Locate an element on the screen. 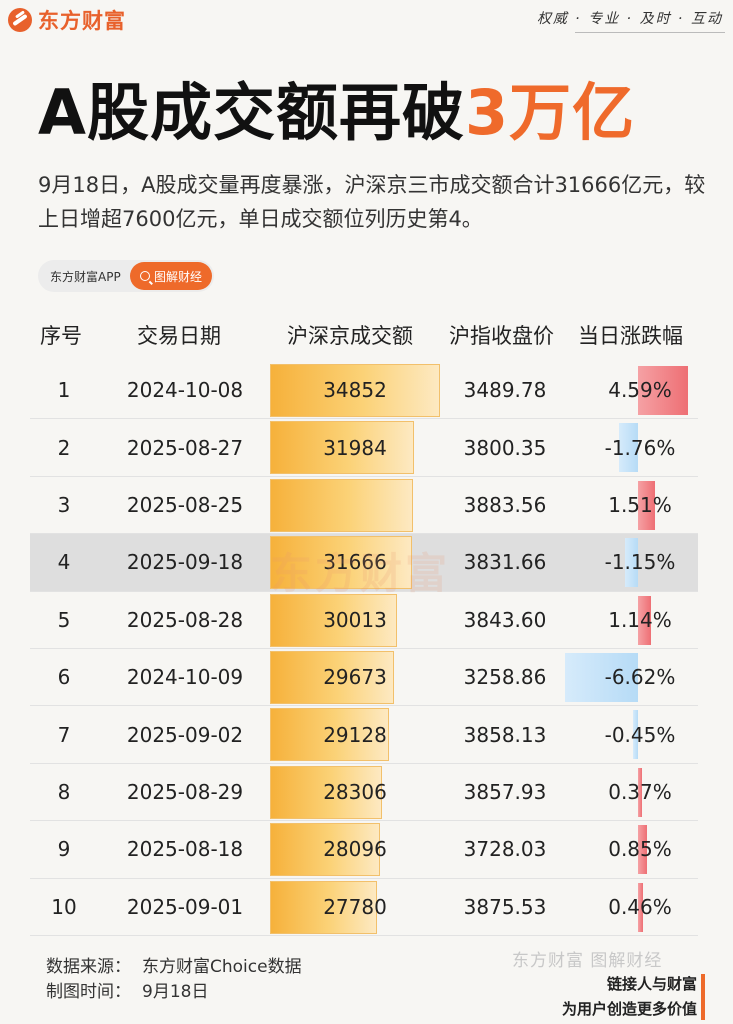  motto-line-1: 链接人与财富 is located at coordinates (651, 984).